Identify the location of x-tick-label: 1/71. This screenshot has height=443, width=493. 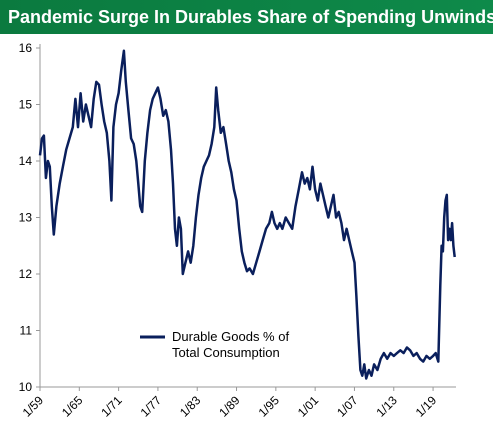
(111, 406).